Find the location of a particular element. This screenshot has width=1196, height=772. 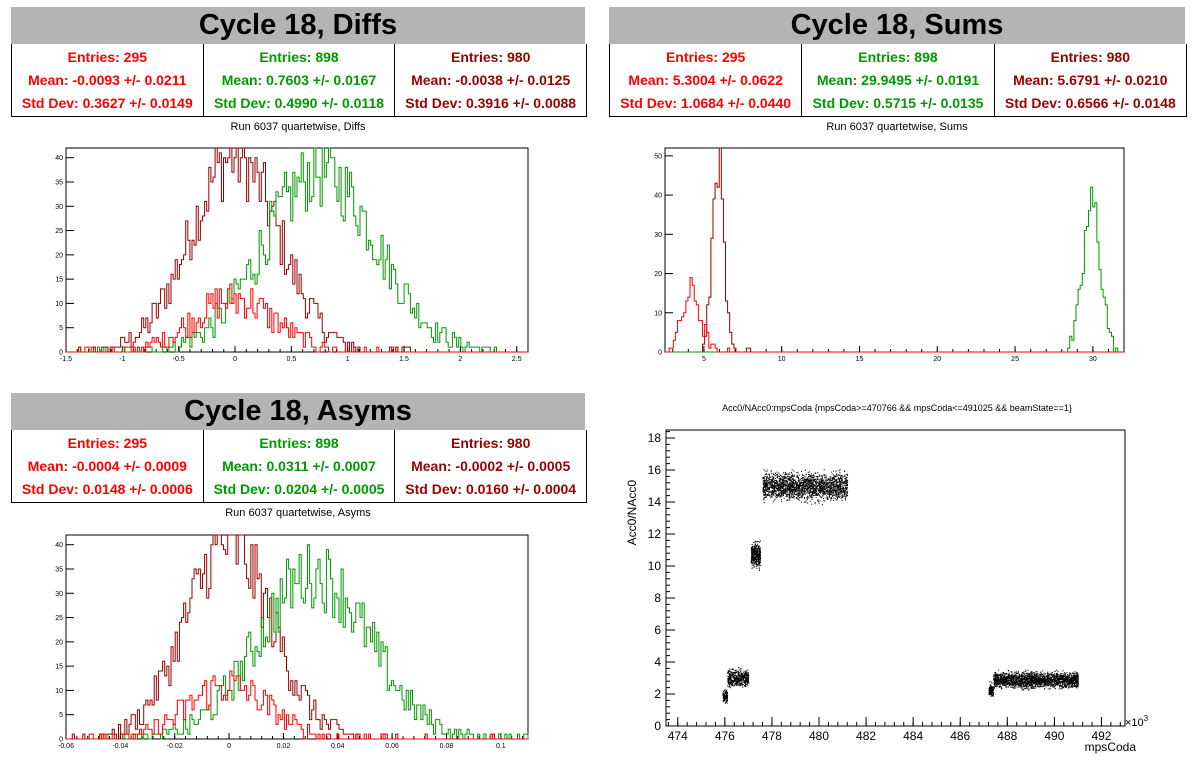

x-tick-label: 486 is located at coordinates (960, 736).